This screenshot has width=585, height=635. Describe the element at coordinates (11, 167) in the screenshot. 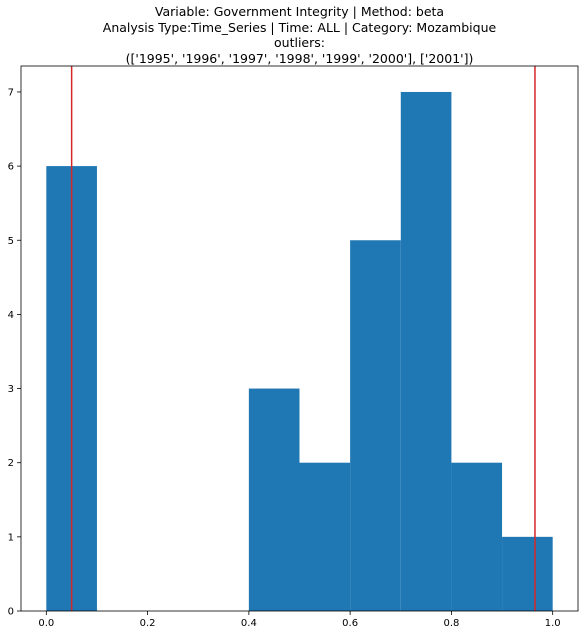

I see `y-tick-label: 6` at that location.